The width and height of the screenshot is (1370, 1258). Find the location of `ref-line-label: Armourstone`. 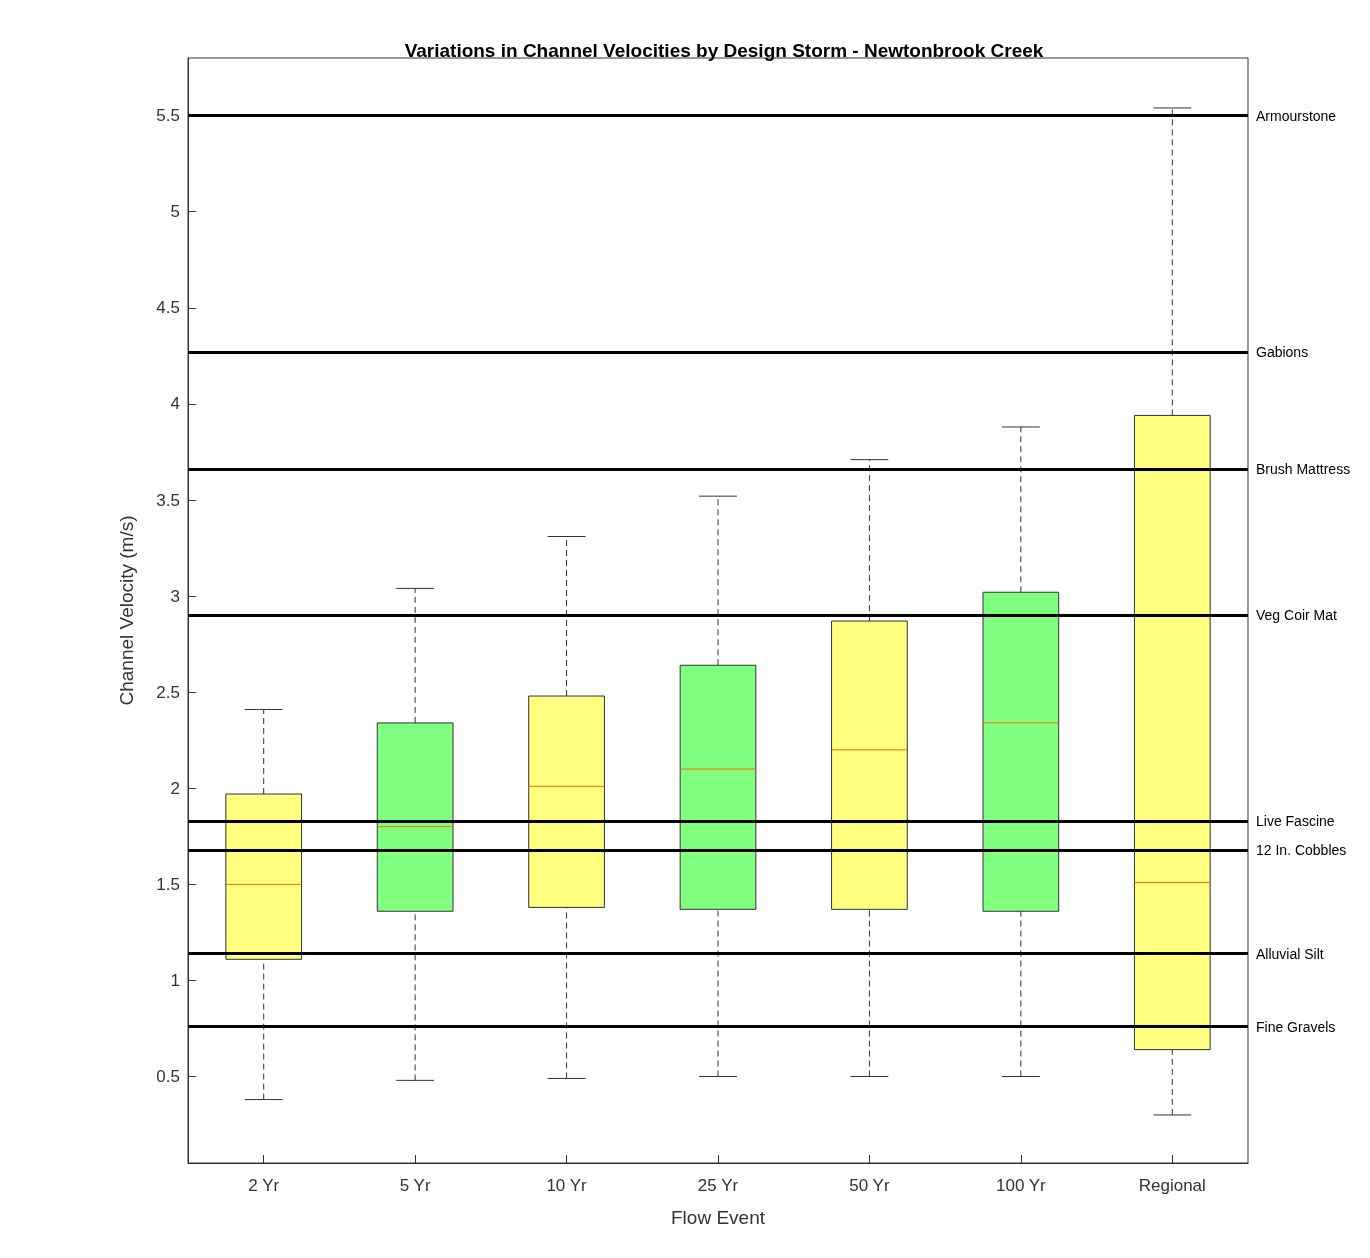

ref-line-label: Armourstone is located at coordinates (1296, 115).